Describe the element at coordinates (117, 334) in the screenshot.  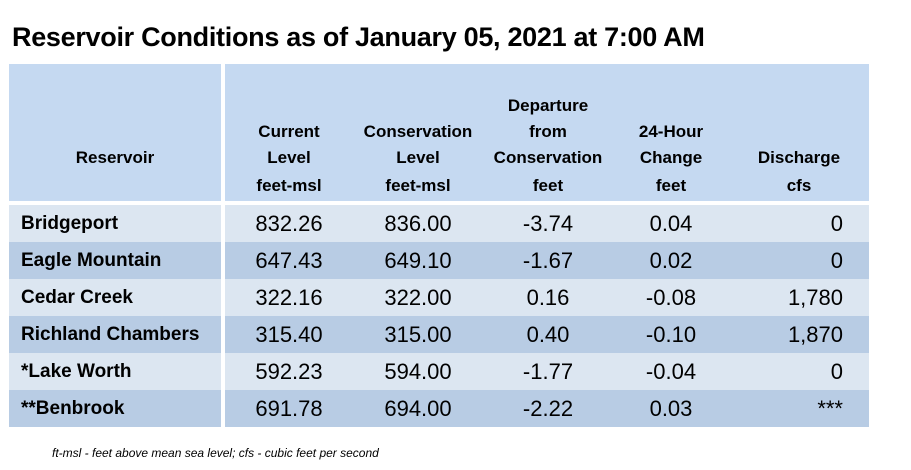
I see `reservoir-name: Richland Chambers` at that location.